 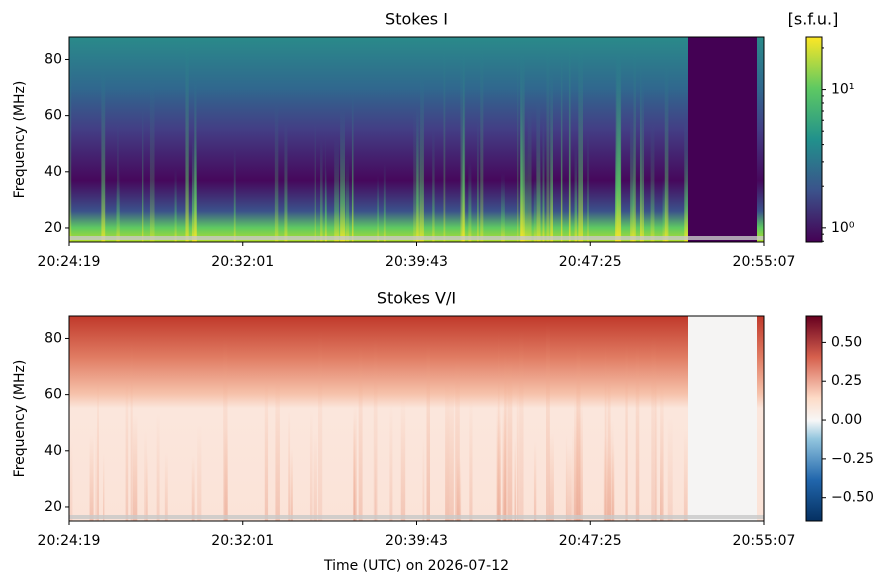 I want to click on colorbar-tick-label: 10¹, so click(x=842, y=90).